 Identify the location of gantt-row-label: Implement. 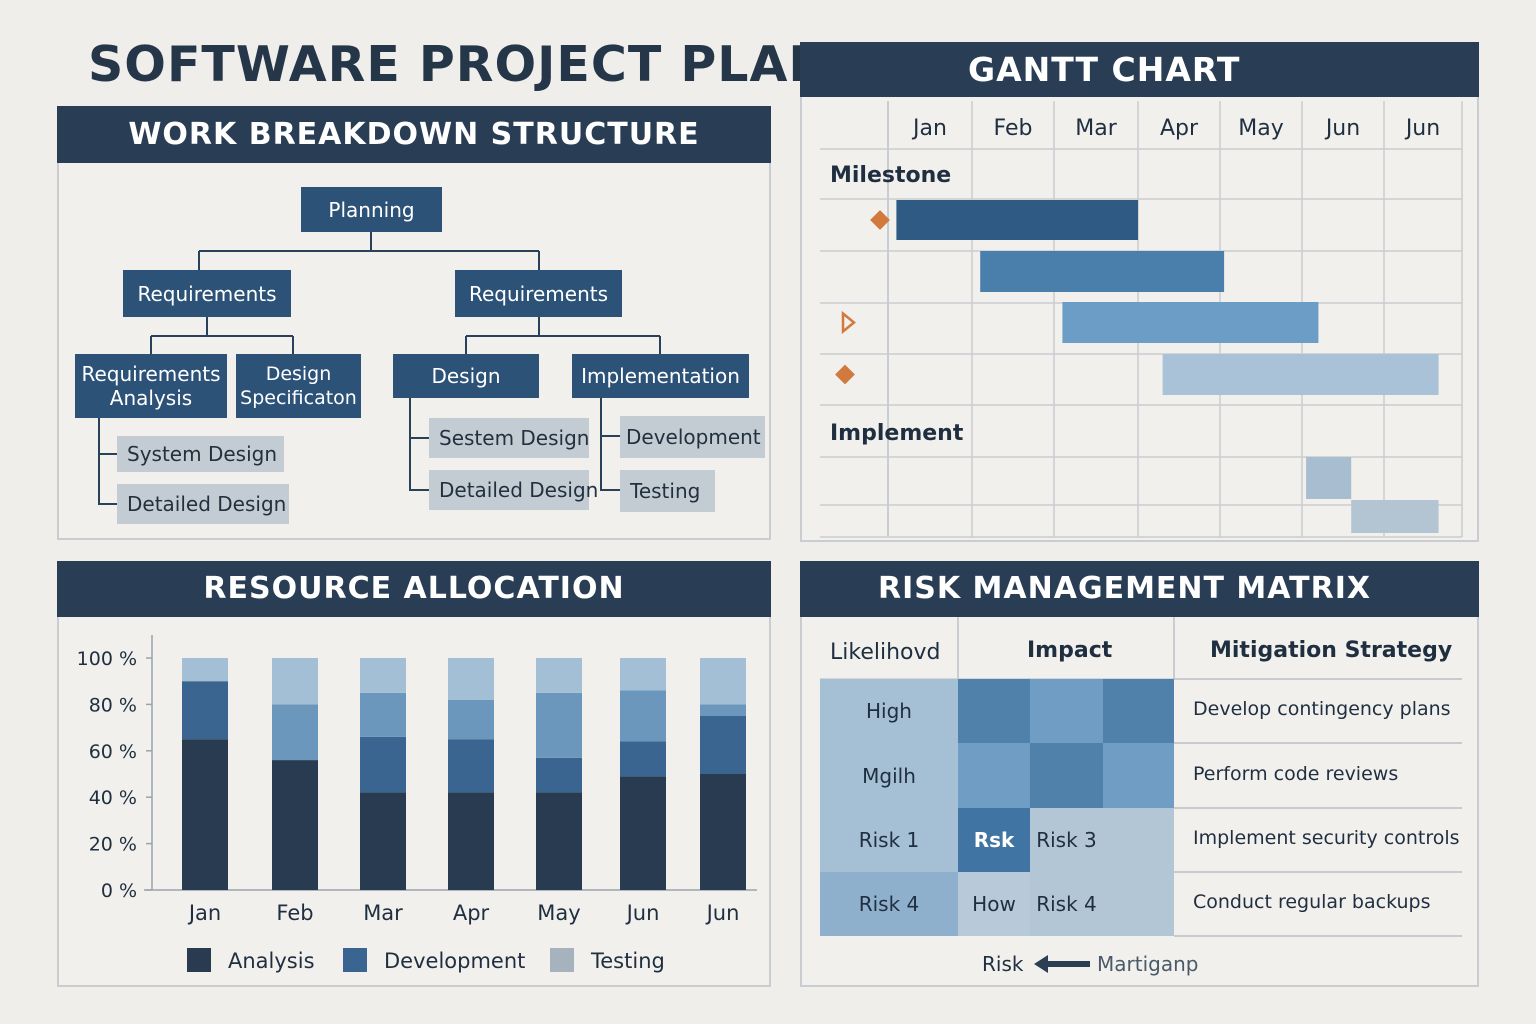
(897, 433).